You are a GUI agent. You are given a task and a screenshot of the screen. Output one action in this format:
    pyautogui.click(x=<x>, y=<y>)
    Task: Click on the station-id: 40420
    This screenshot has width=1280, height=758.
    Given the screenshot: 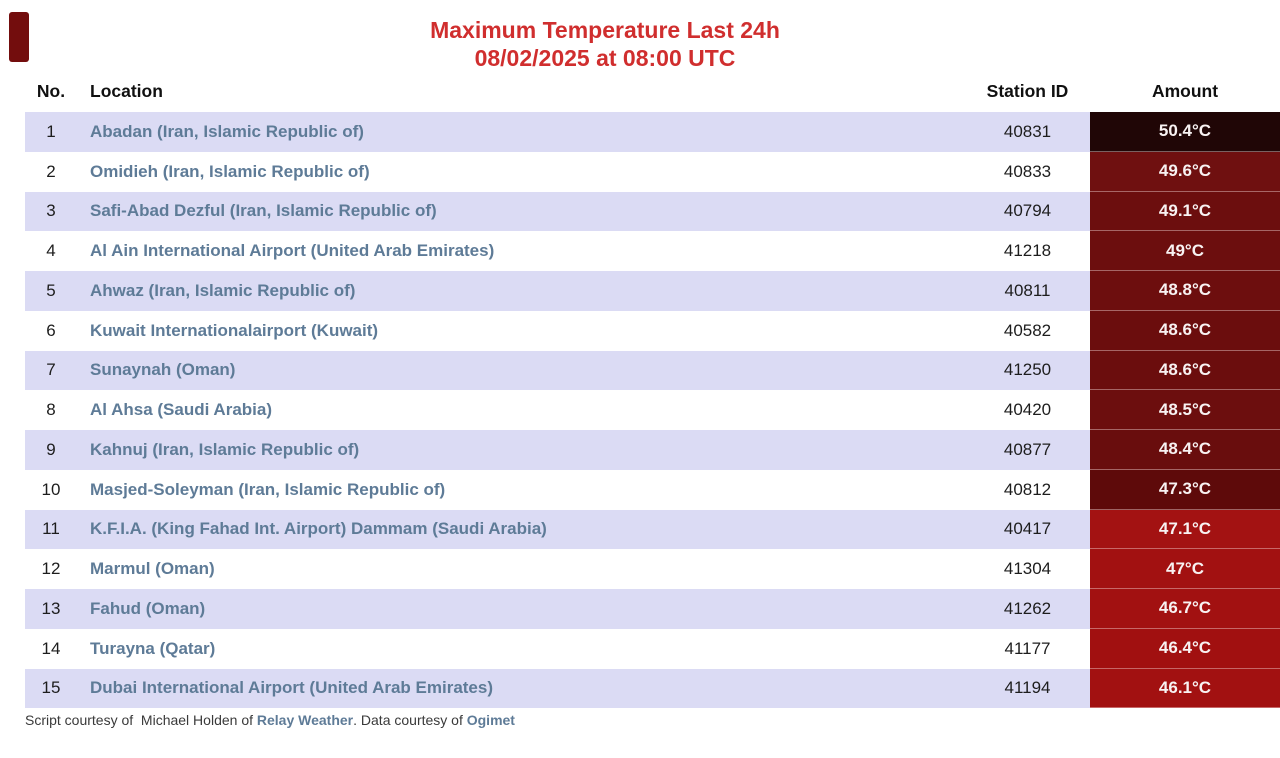 What is the action you would take?
    pyautogui.click(x=1027, y=410)
    